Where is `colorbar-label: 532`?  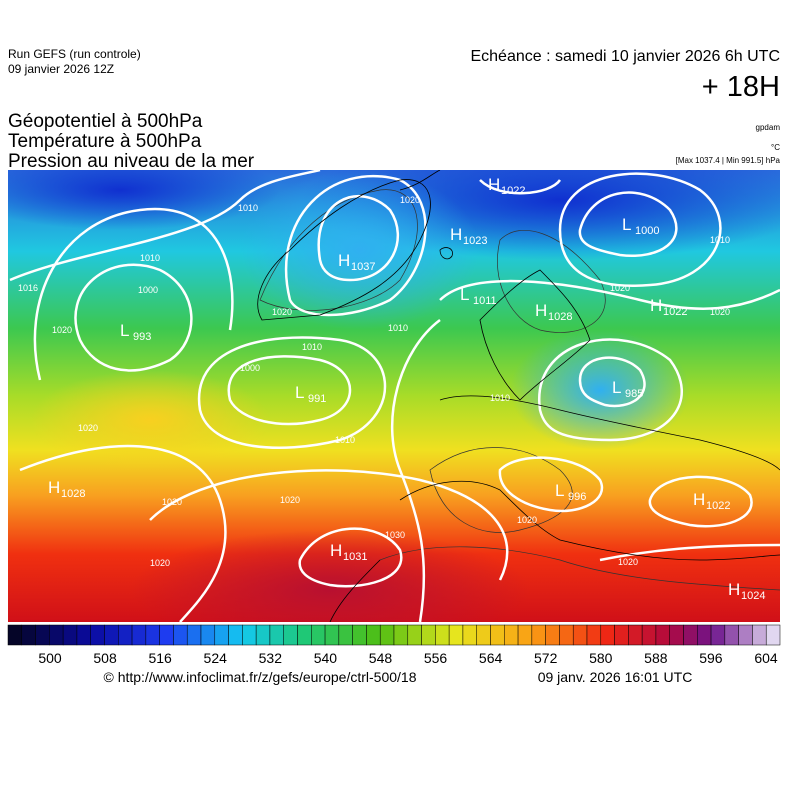 colorbar-label: 532 is located at coordinates (271, 658).